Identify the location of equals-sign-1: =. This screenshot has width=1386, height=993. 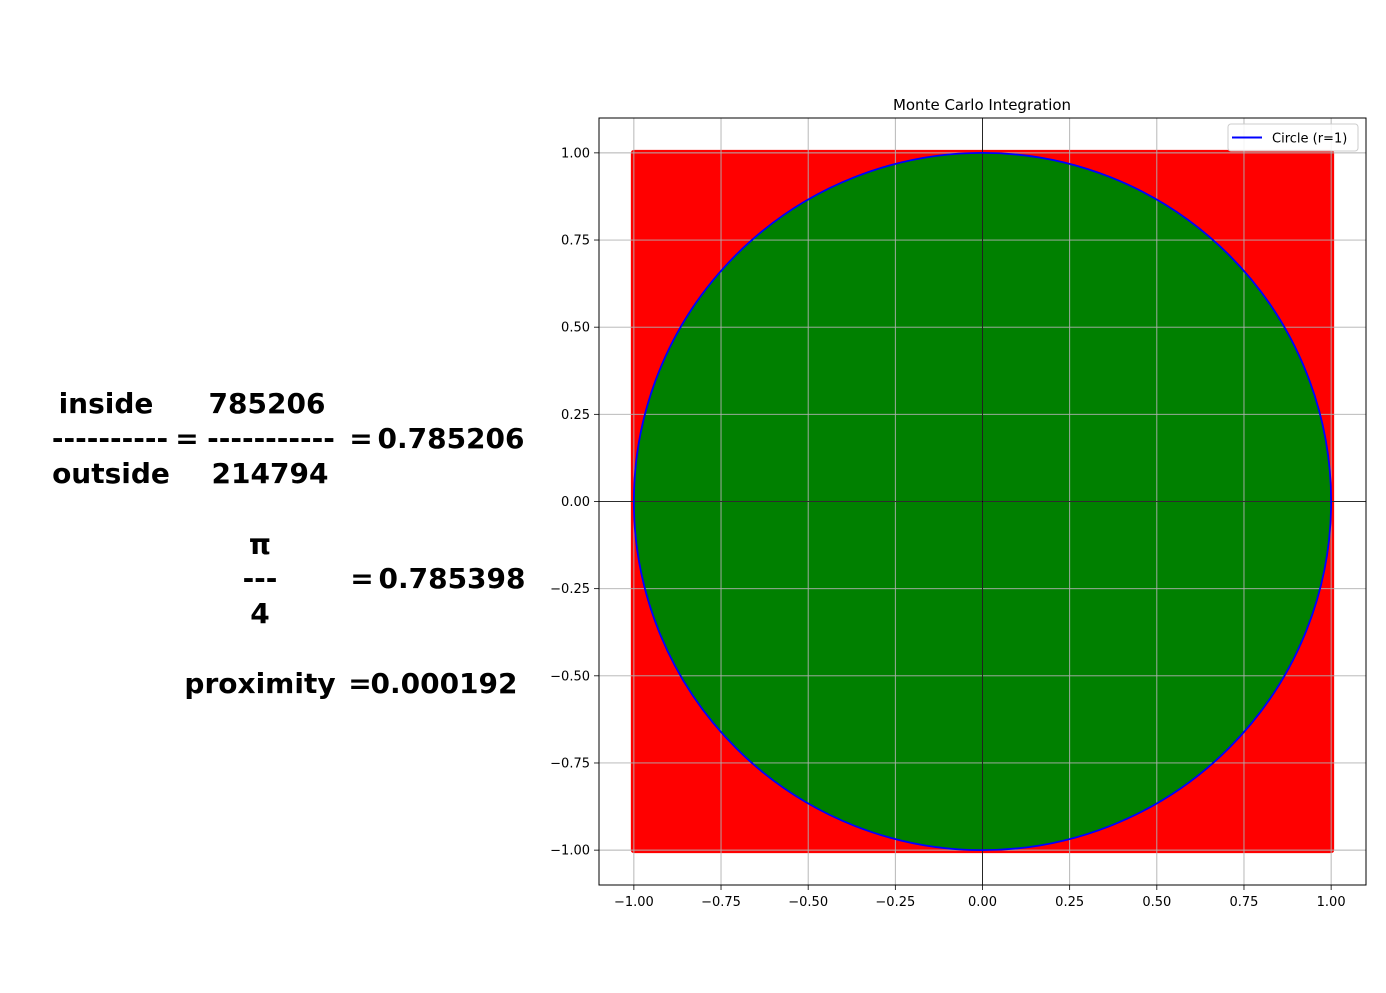
(187, 438).